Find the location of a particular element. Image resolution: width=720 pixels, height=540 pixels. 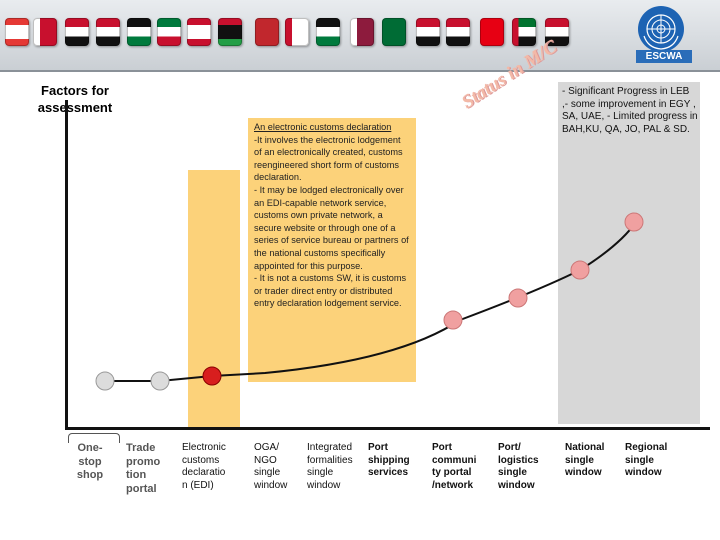

stage-marker-edi-current is located at coordinates (212, 376).